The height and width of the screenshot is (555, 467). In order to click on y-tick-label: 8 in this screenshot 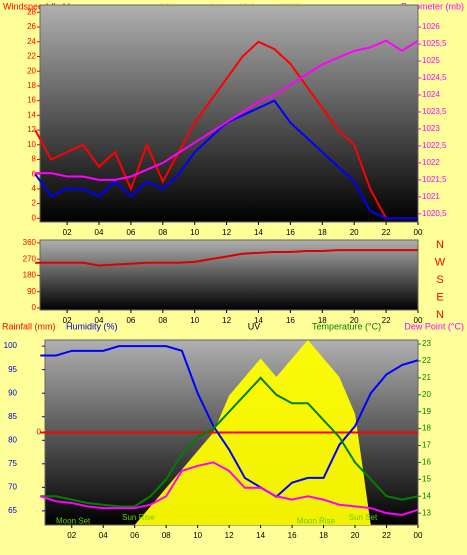, I will do `click(34, 159)`.